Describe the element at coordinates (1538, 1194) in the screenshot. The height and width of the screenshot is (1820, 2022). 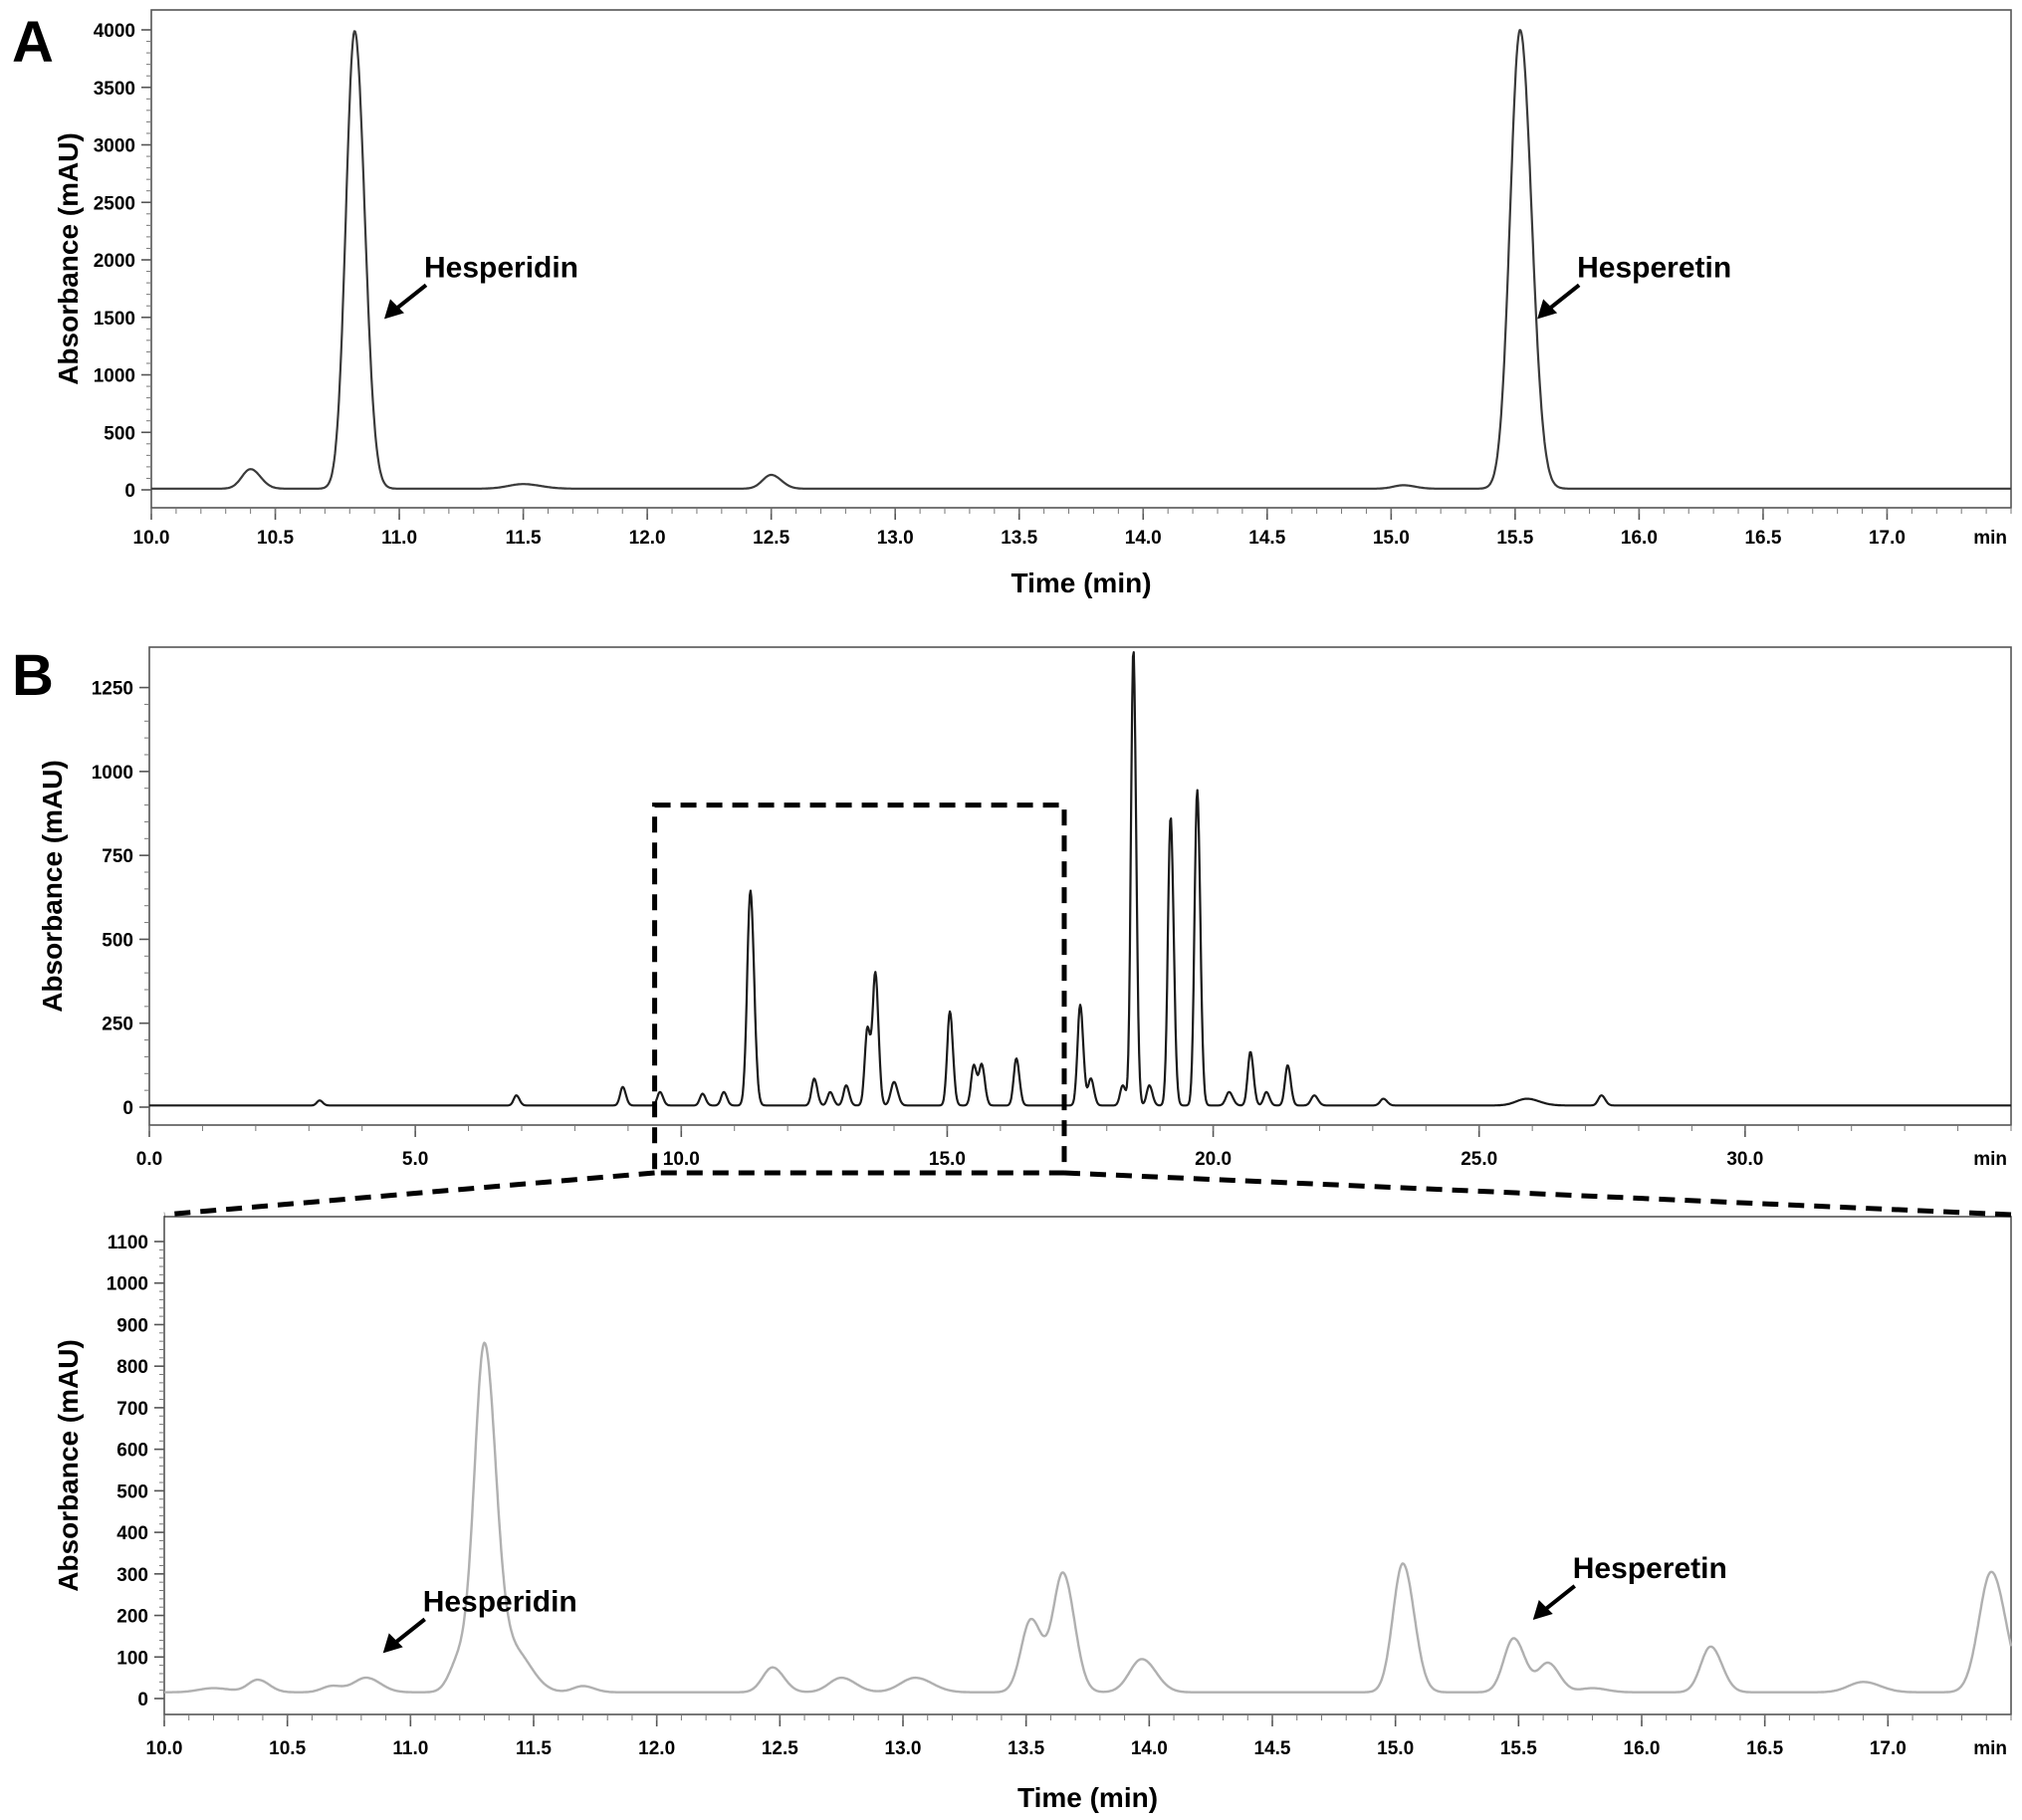
I see `zoom-connector-right` at that location.